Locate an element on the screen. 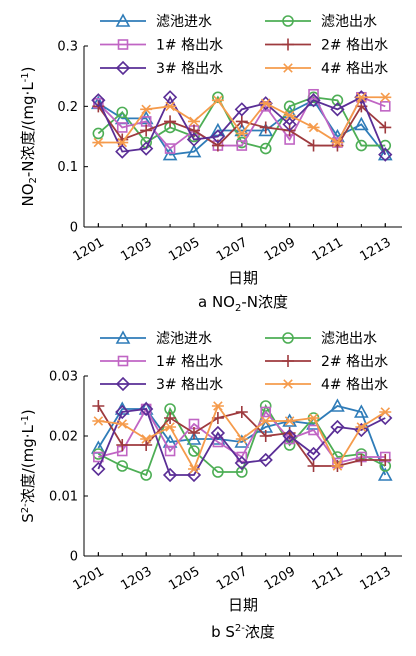 Image resolution: width=416 pixels, height=656 pixels. a-xtick-label: 1213 is located at coordinates (376, 250).